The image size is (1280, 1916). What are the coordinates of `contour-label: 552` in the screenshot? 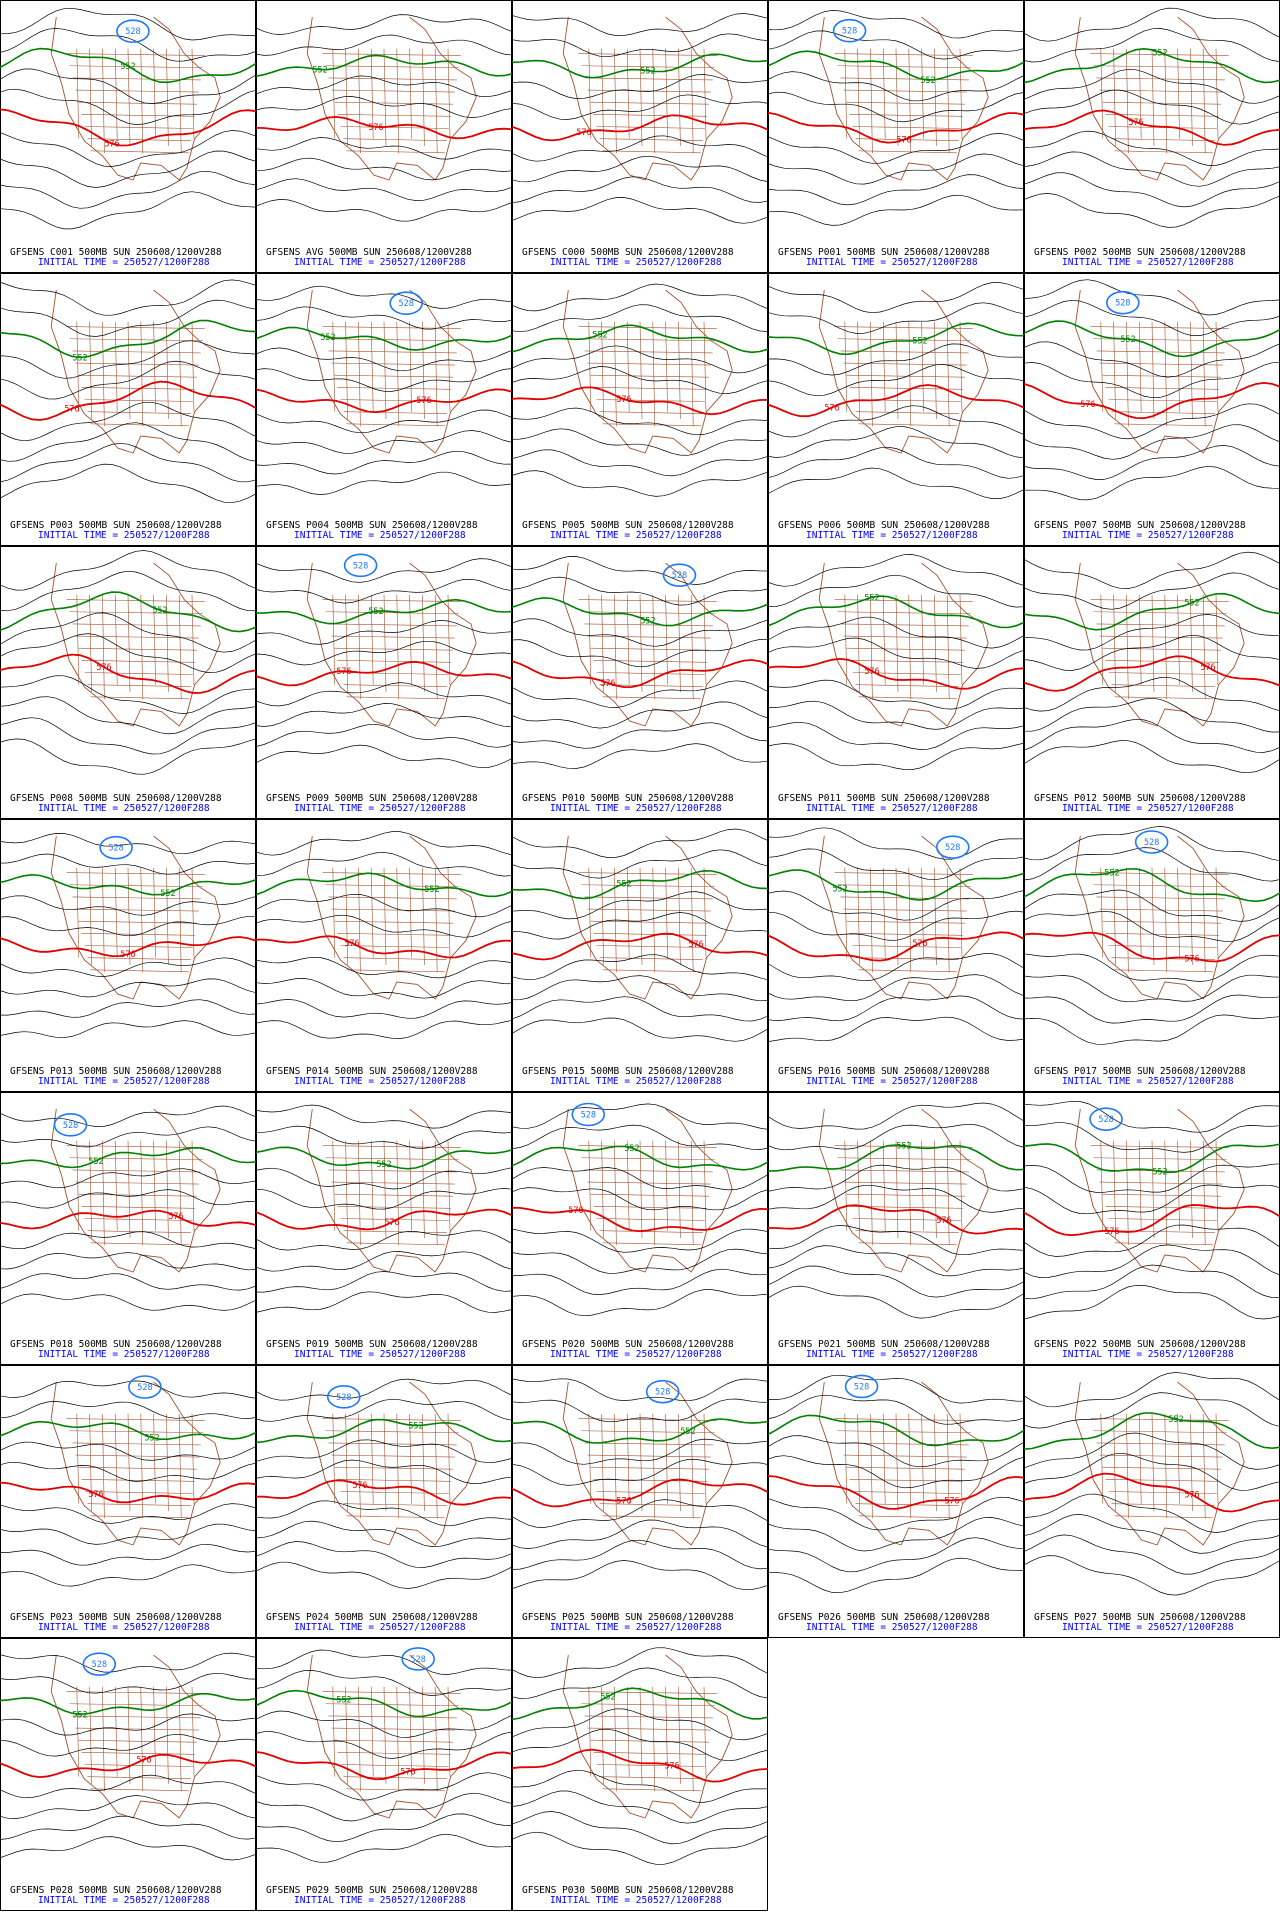 It's located at (343, 1700).